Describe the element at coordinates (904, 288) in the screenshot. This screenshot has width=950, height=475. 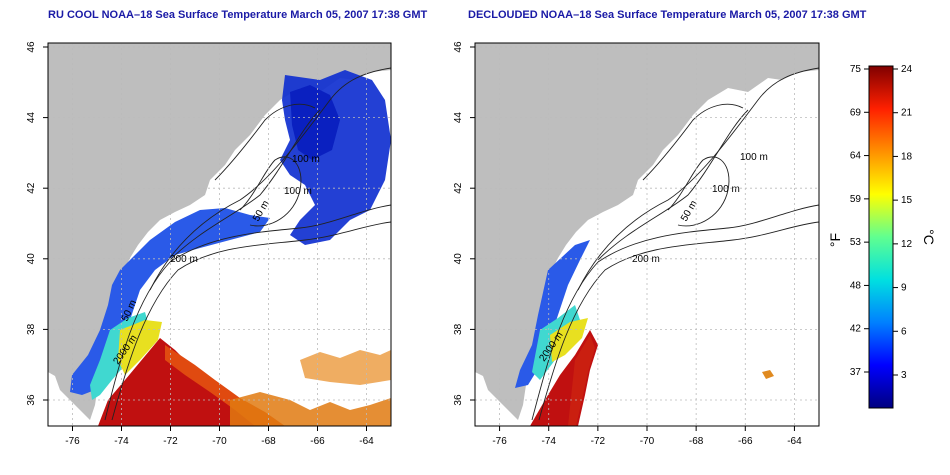
I see `celsius-tick-label: 9` at that location.